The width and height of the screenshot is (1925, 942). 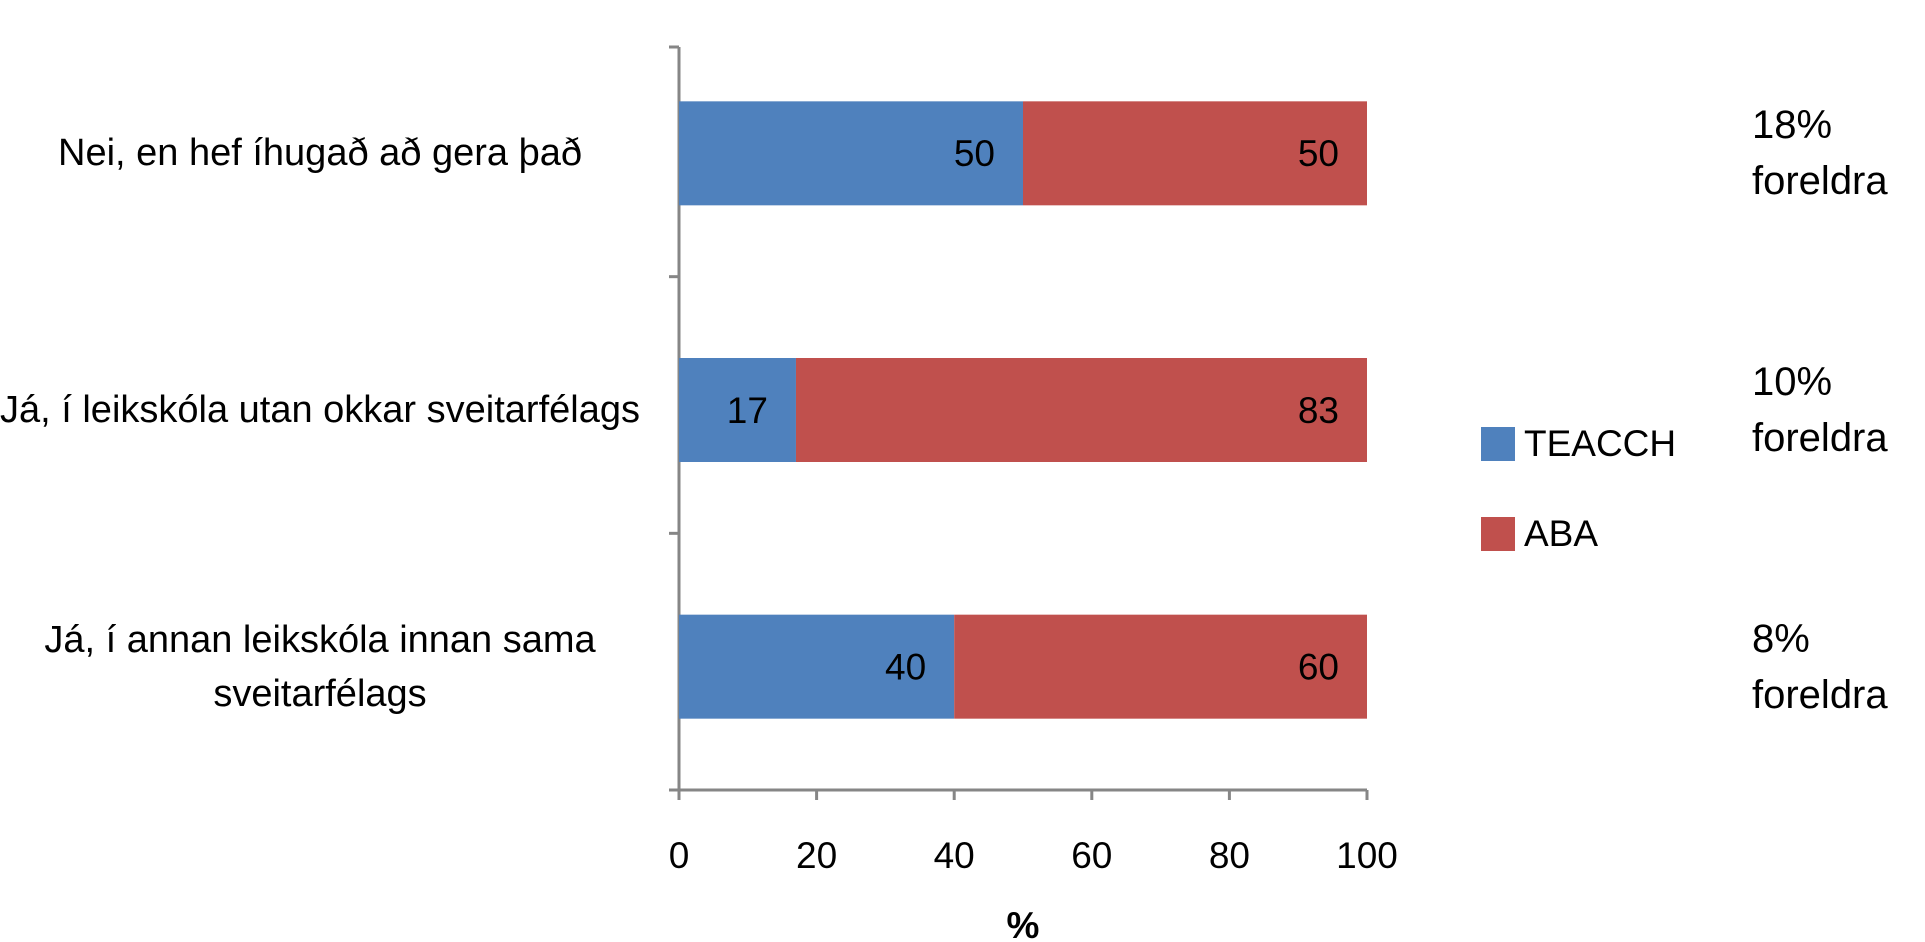 What do you see at coordinates (1318, 410) in the screenshot?
I see `value-label: 83` at bounding box center [1318, 410].